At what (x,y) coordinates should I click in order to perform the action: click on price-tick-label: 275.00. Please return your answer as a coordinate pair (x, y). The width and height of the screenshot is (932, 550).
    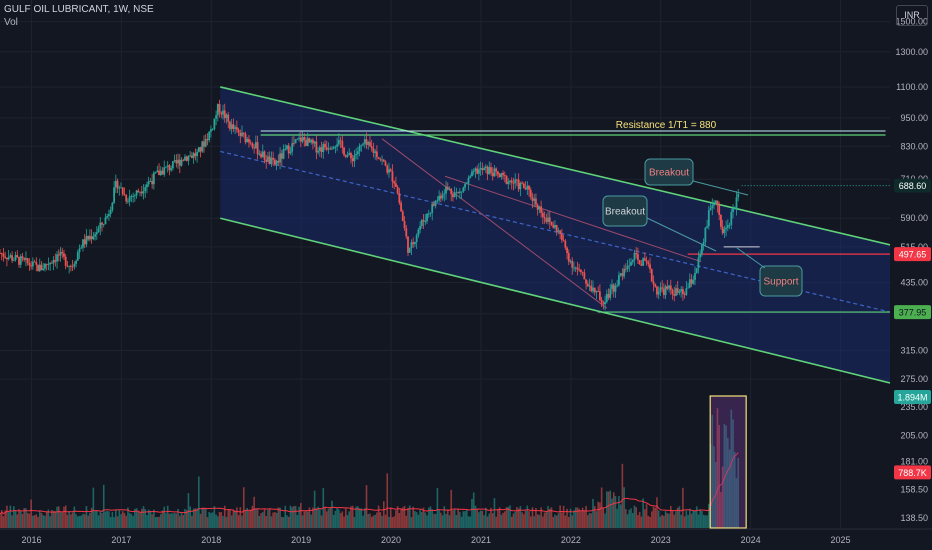
    Looking at the image, I should click on (914, 379).